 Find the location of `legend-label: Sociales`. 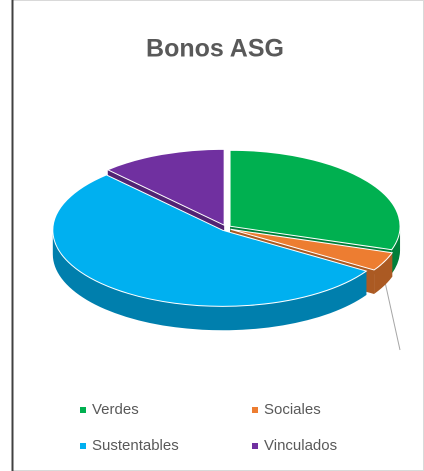

legend-label: Sociales is located at coordinates (292, 409).